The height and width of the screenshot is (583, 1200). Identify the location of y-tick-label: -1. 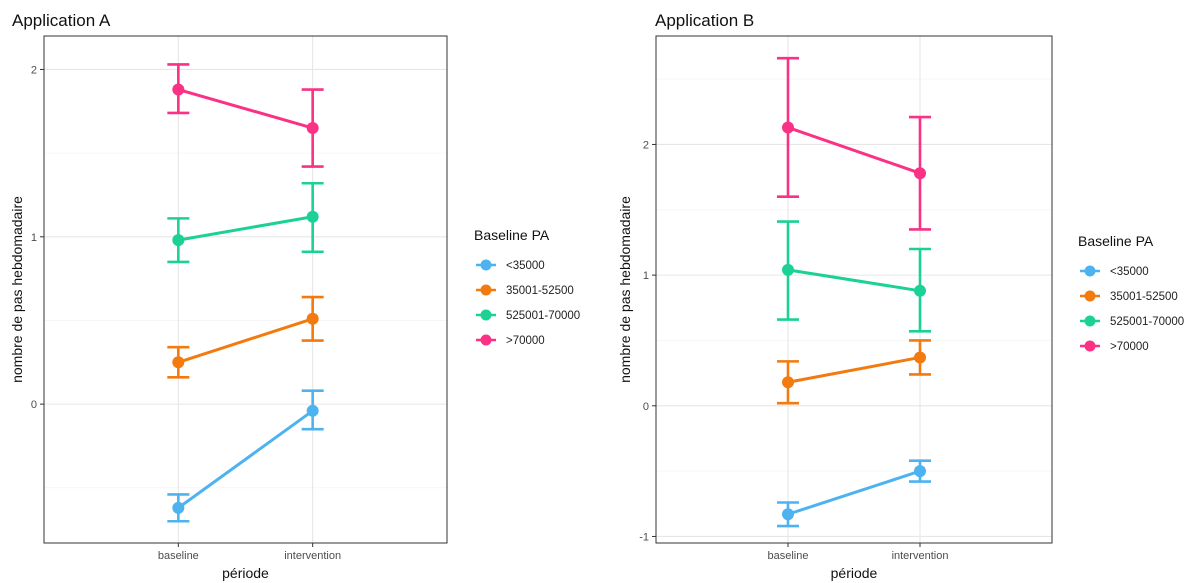
(644, 537).